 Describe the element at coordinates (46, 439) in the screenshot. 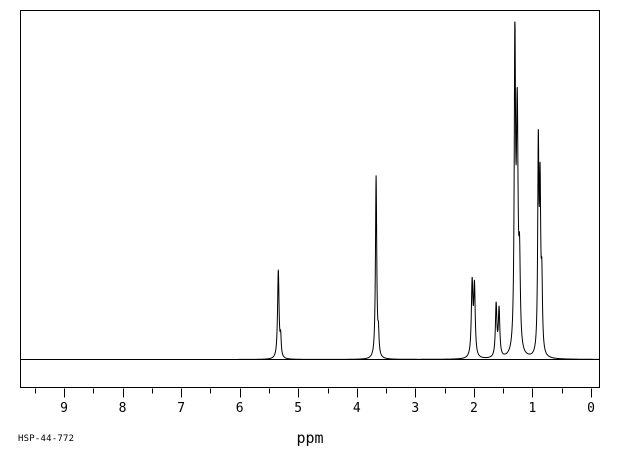

I see `sample-id-label: HSP-44-772` at that location.